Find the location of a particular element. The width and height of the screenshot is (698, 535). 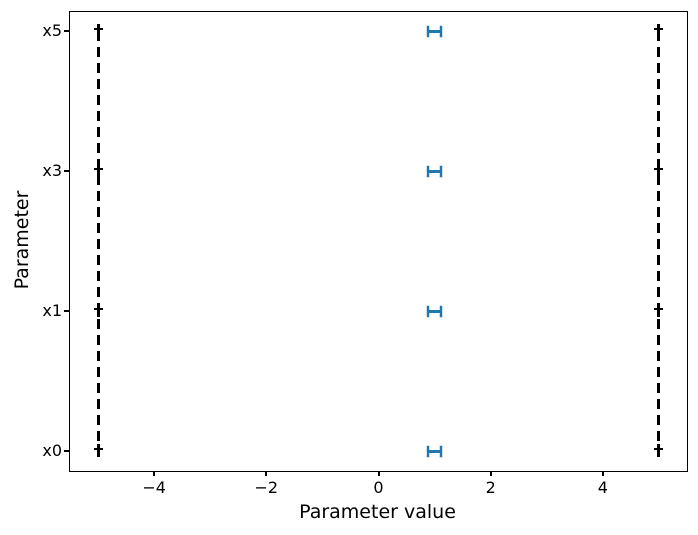

y-tick-label: x0 is located at coordinates (52, 450).